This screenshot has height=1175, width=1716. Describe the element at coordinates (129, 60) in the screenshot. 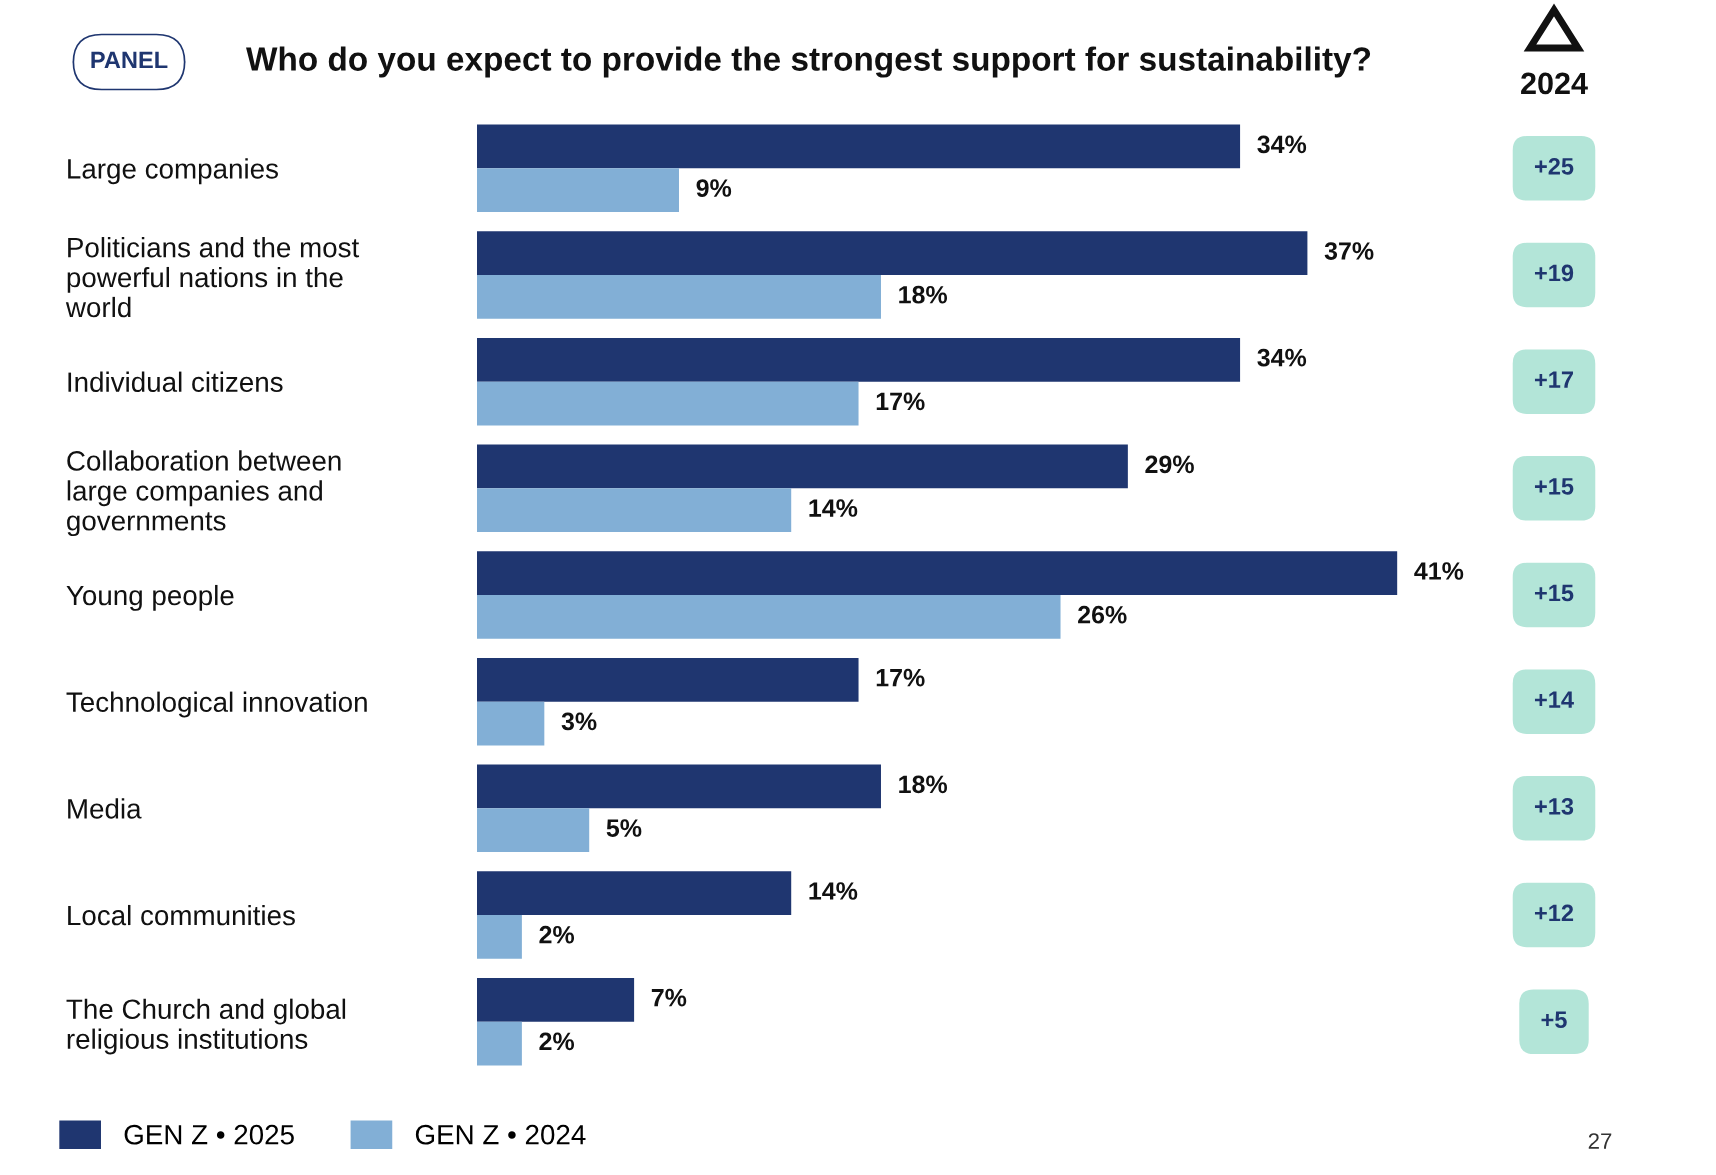

I see `text: PANEL` at that location.